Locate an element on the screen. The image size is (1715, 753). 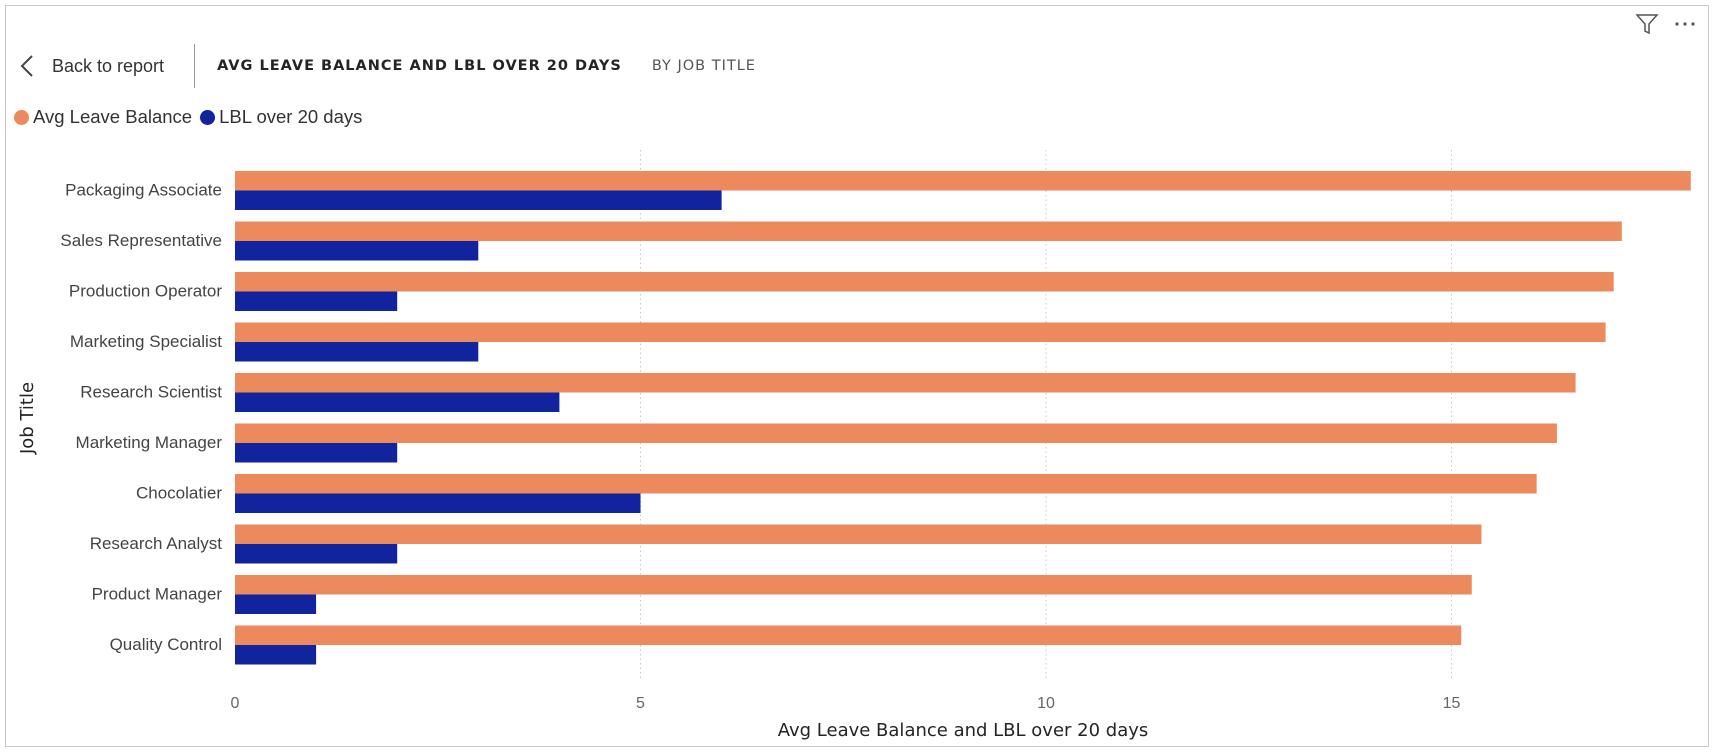
x-tick-label-10: 10 is located at coordinates (1046, 703).